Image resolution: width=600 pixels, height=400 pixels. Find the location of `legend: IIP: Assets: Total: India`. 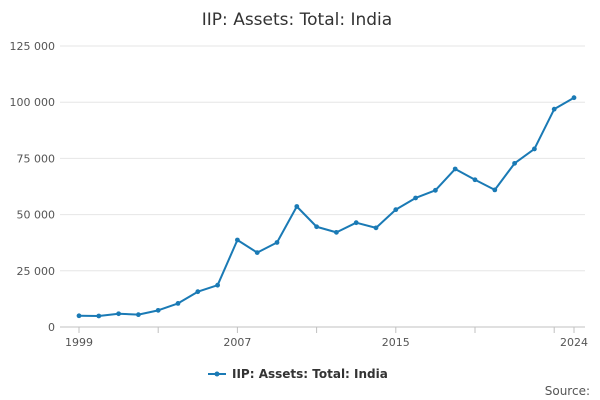

legend: IIP: Assets: Total: India is located at coordinates (298, 374).